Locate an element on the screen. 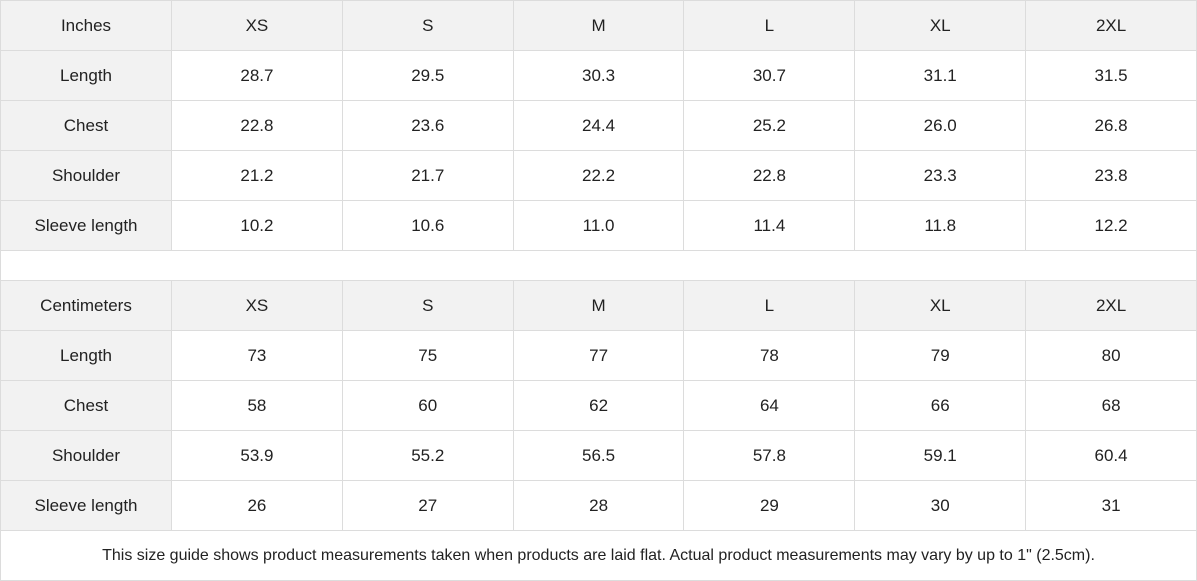  unit-header: Inches is located at coordinates (86, 25).